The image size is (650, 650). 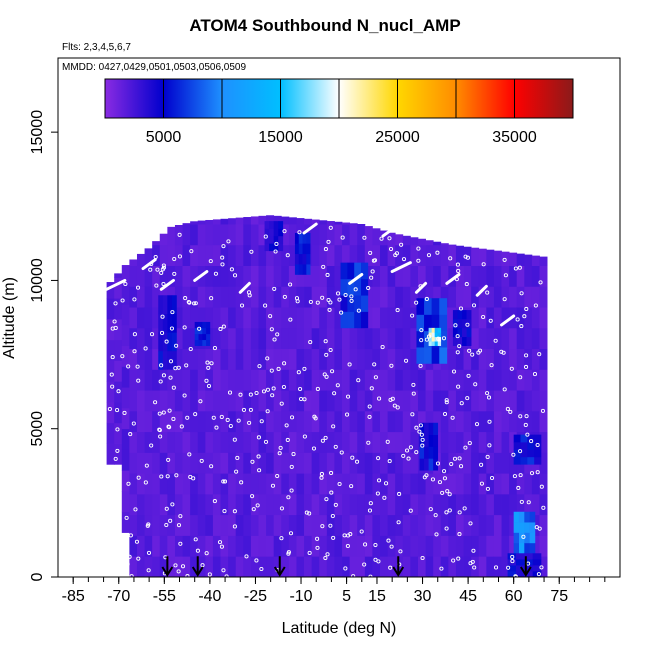 I want to click on flight-arrow-head, so click(x=279, y=571).